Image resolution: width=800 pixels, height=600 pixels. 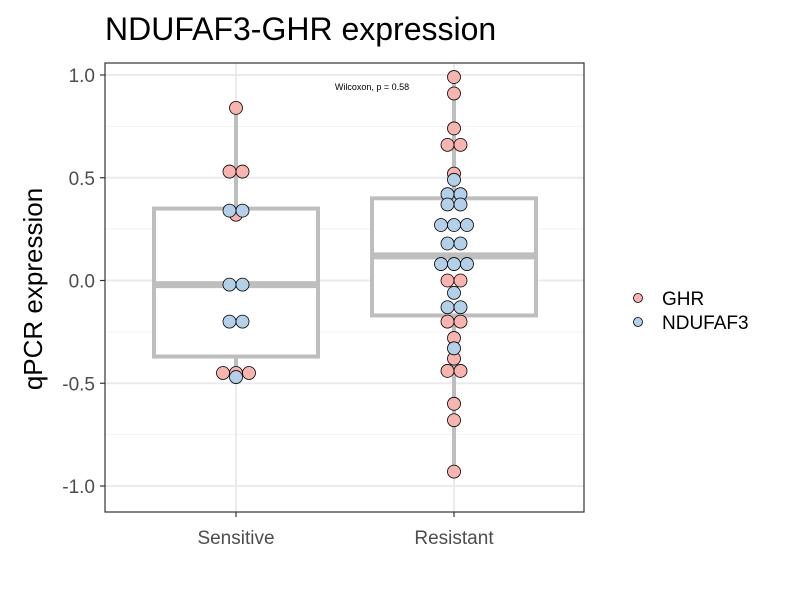 What do you see at coordinates (78, 487) in the screenshot?
I see `y-tick-label: -1.0` at bounding box center [78, 487].